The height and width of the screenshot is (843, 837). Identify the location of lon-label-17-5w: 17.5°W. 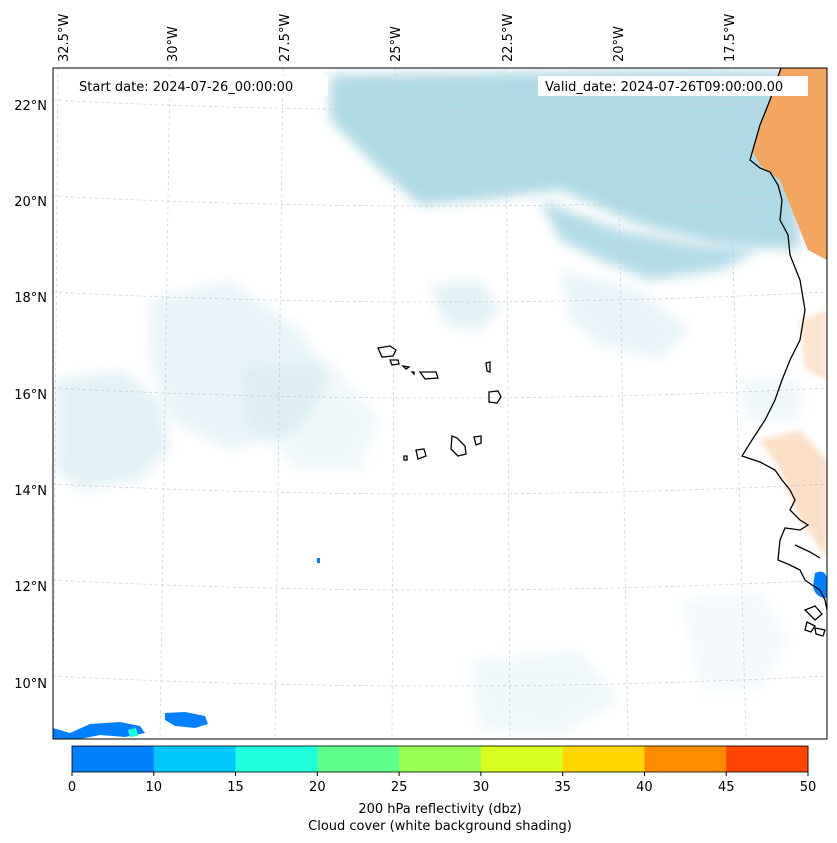
(730, 38).